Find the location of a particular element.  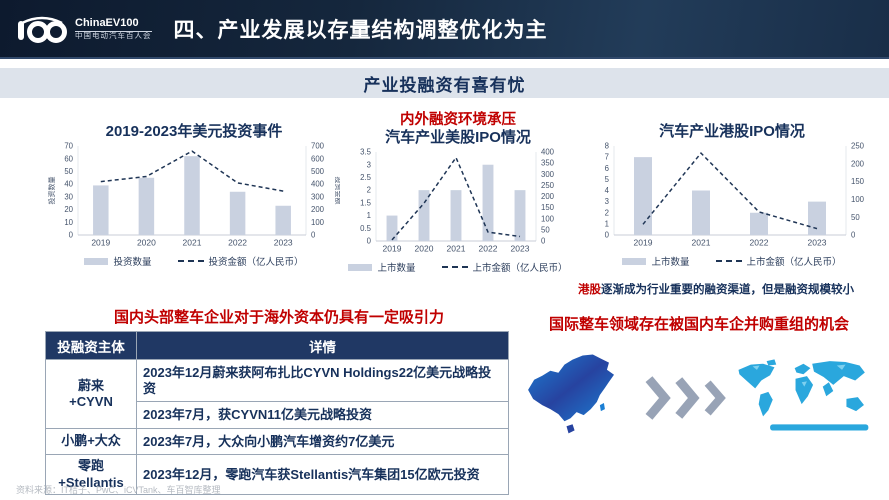

hk-ipo-note: 港股逐渐成为行业重要的融资渠道，但是融资规模较小 is located at coordinates (733, 289).